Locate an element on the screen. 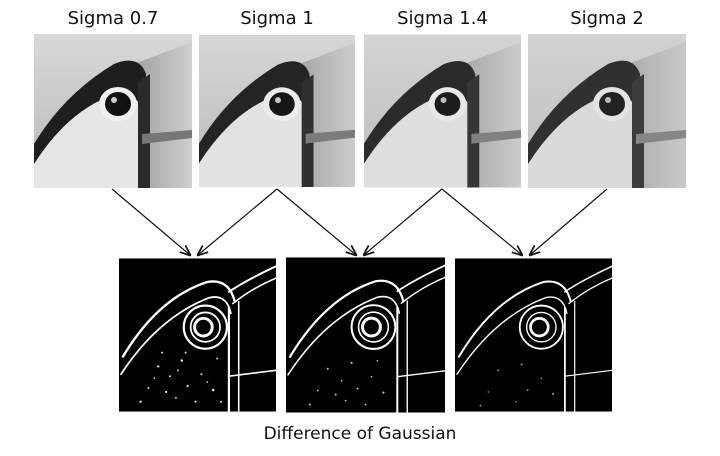 The height and width of the screenshot is (456, 720). sigma-label-2: Sigma 1 is located at coordinates (277, 18).